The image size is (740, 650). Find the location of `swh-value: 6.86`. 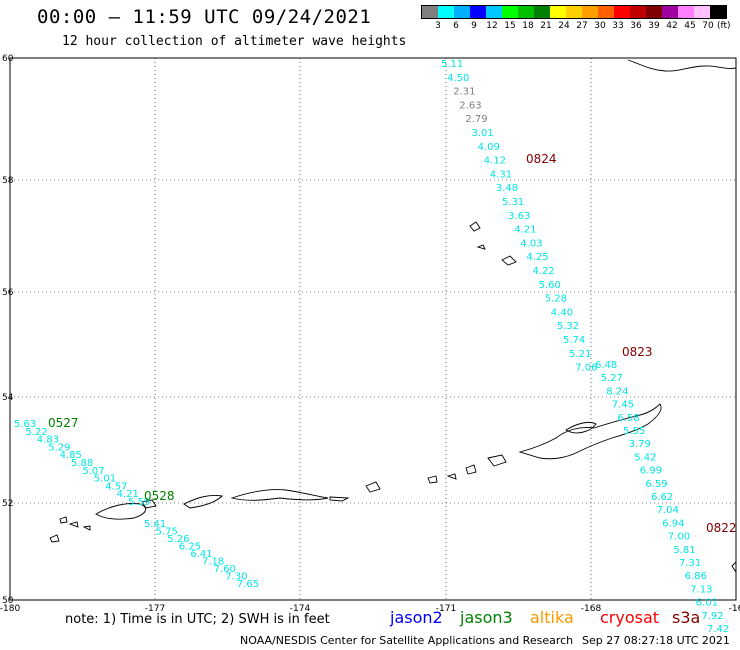

swh-value: 6.86 is located at coordinates (696, 576).